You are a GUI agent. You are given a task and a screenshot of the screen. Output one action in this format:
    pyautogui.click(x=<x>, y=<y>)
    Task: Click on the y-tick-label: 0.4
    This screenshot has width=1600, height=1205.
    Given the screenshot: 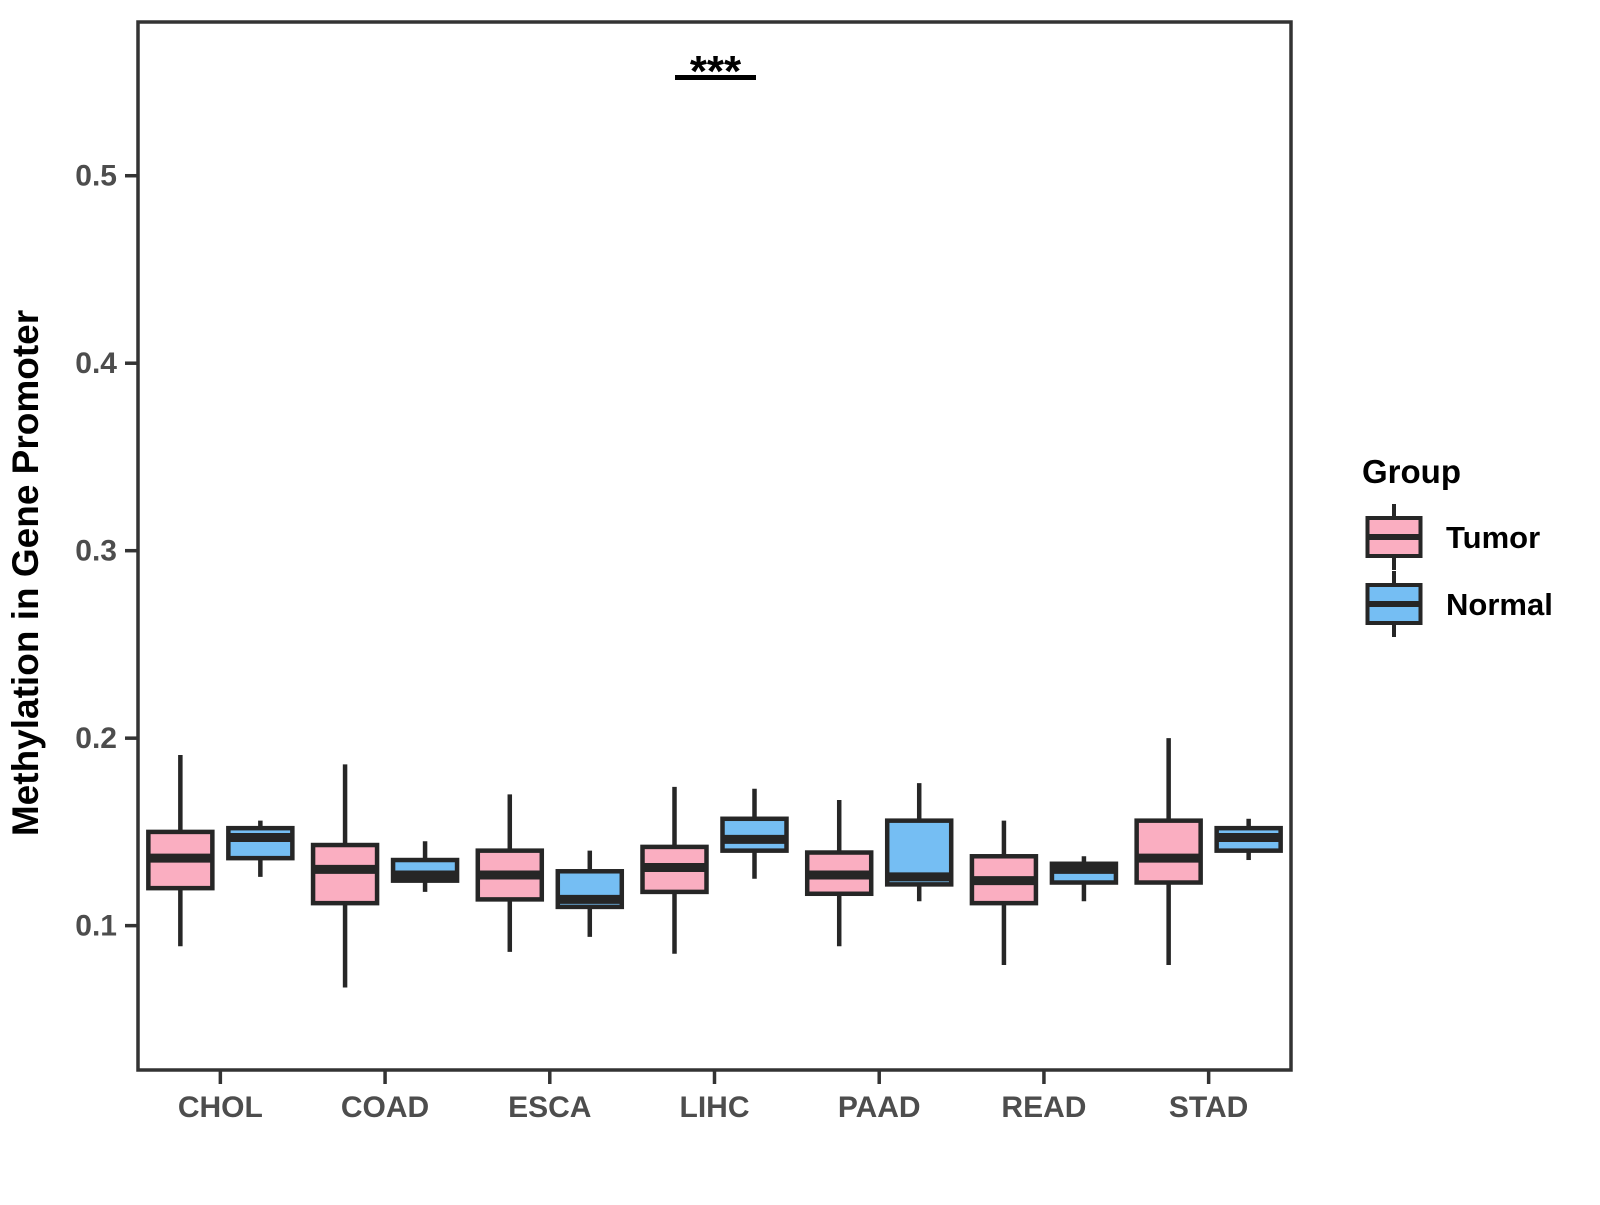 What is the action you would take?
    pyautogui.click(x=96, y=363)
    